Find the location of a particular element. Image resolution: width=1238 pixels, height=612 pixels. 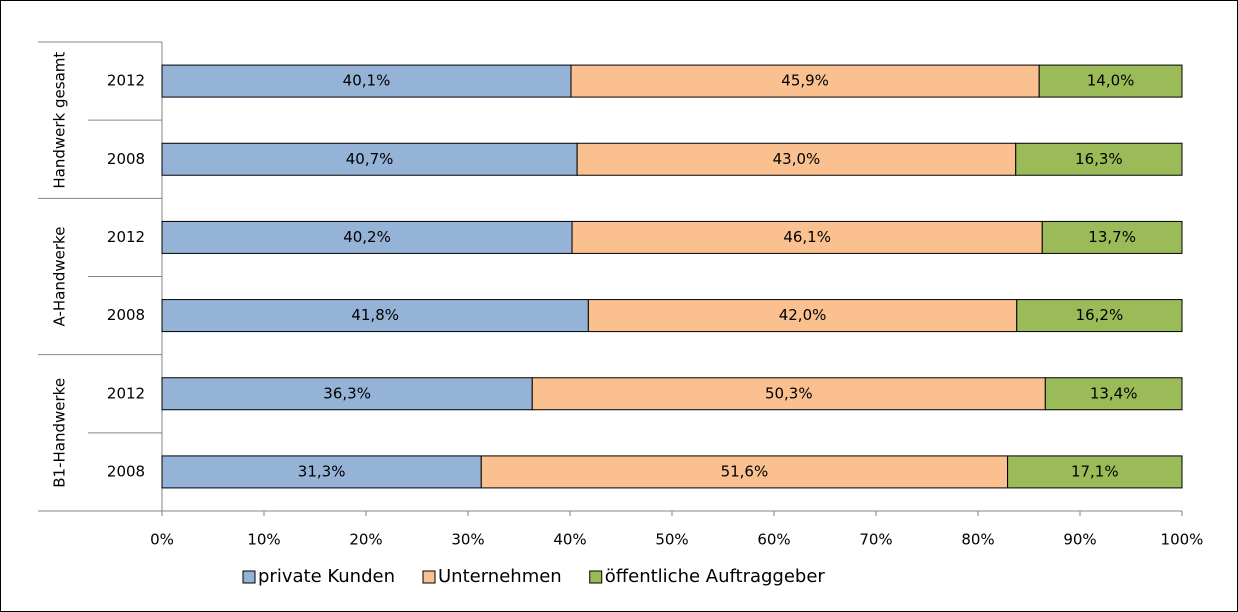

group-label: Handwerk gesamt is located at coordinates (60, 120).